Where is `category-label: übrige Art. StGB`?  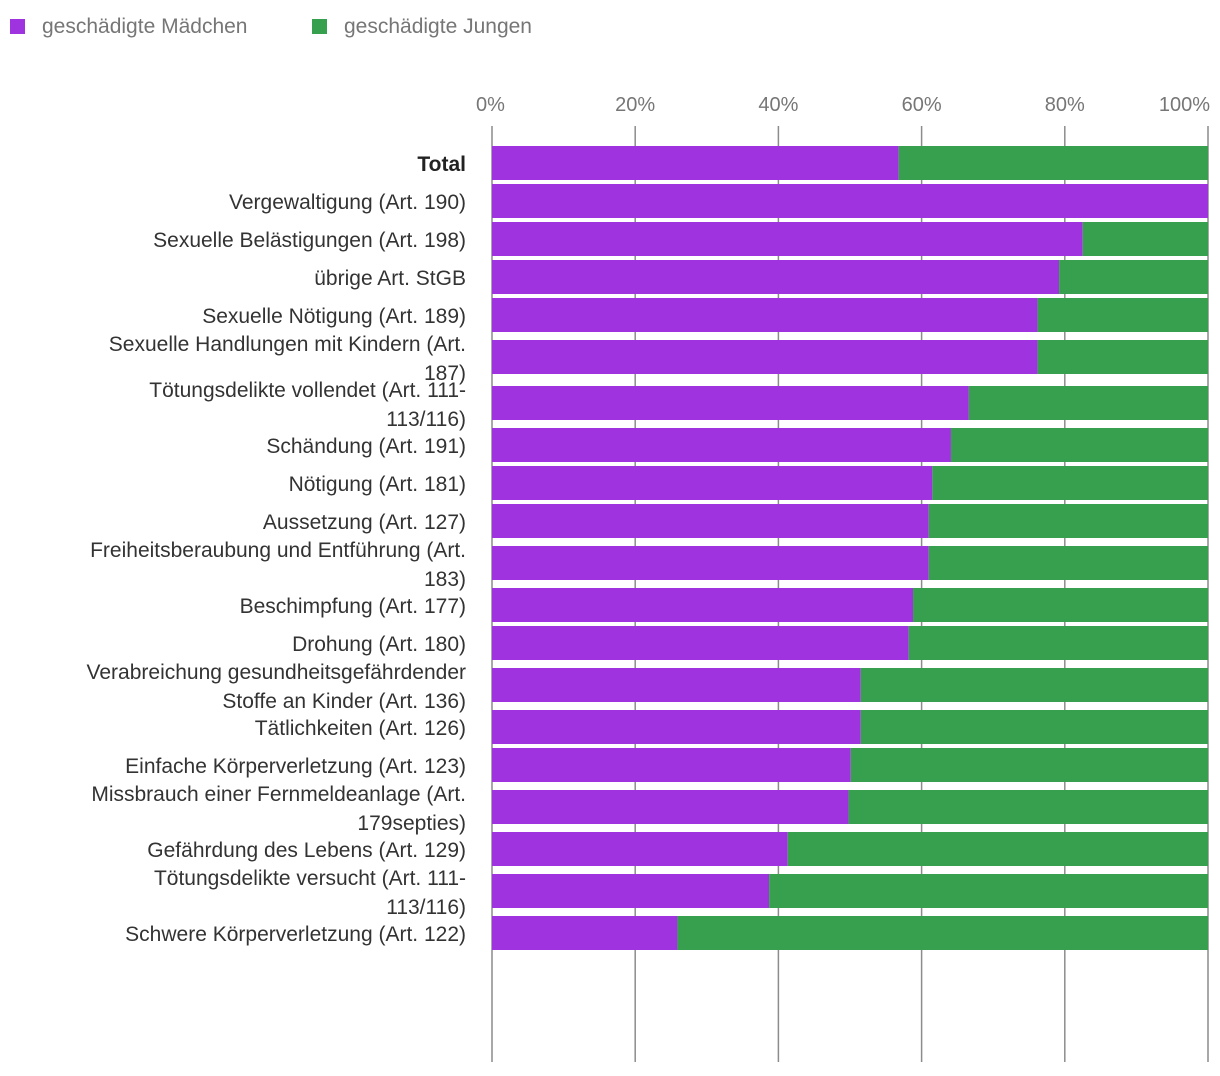 category-label: übrige Art. StGB is located at coordinates (390, 278).